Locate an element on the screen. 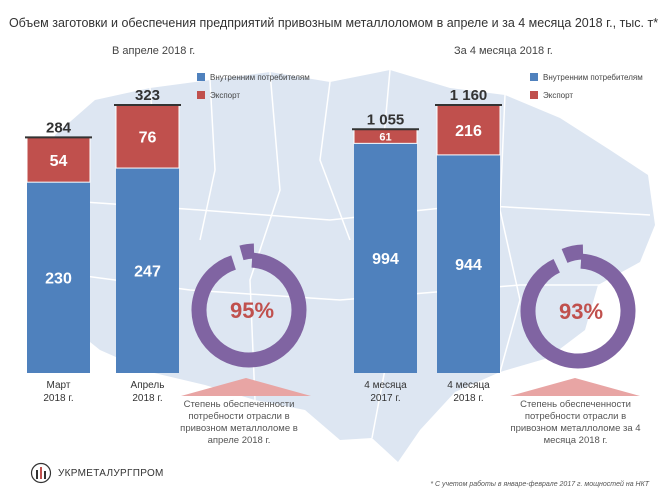  data-label-export: 216 is located at coordinates (468, 131).